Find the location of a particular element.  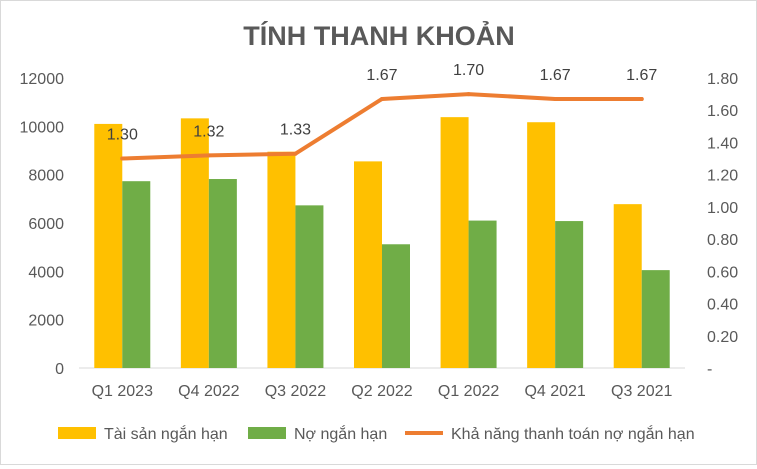

ratio-data-label: 1.30 is located at coordinates (122, 135).